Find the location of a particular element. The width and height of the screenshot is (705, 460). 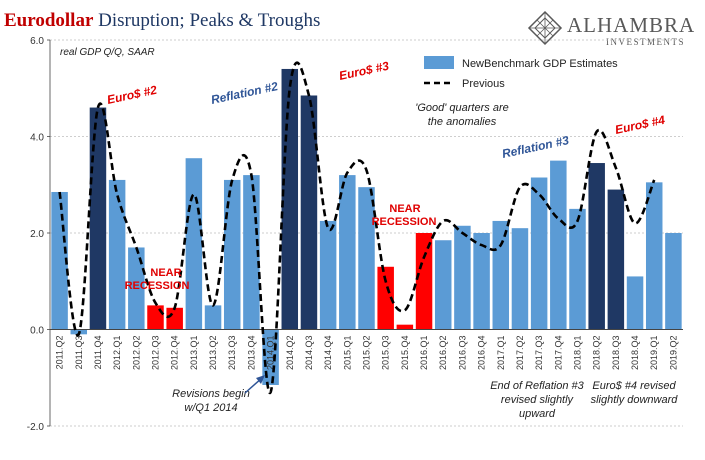

x-tick-label: 2012.Q4 is located at coordinates (175, 353).